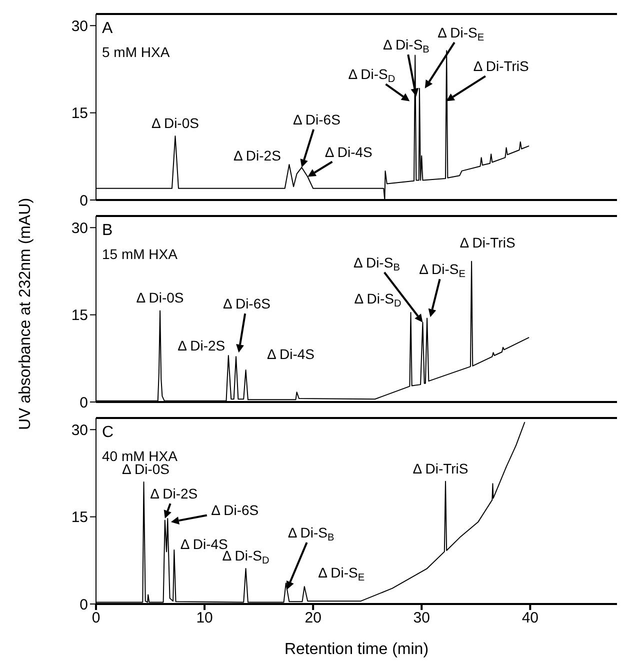  What do you see at coordinates (421, 618) in the screenshot?
I see `x-tick-label: 30` at bounding box center [421, 618].